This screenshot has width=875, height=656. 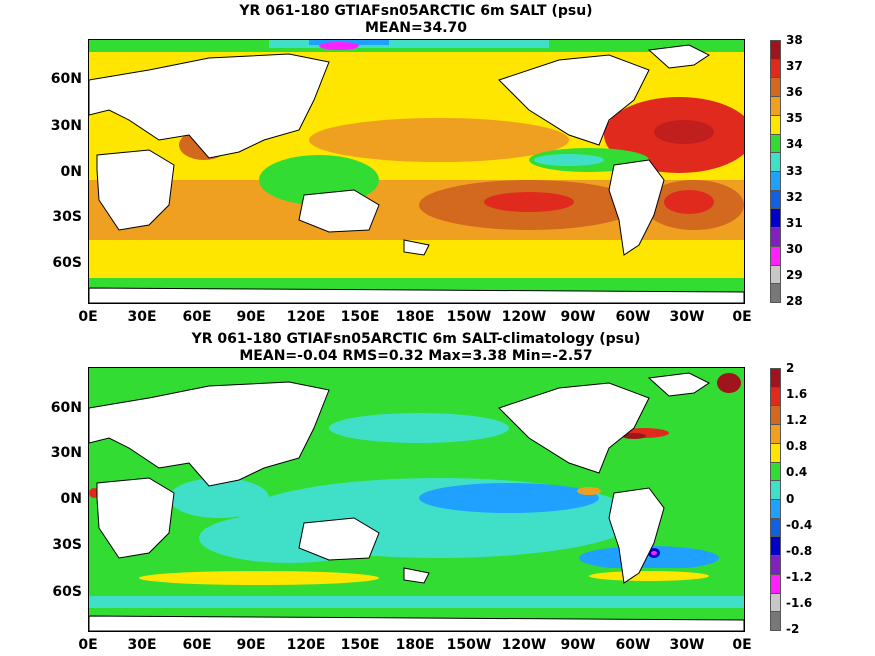 I want to click on panel1-colorbar-tick: 28, so click(x=794, y=301).